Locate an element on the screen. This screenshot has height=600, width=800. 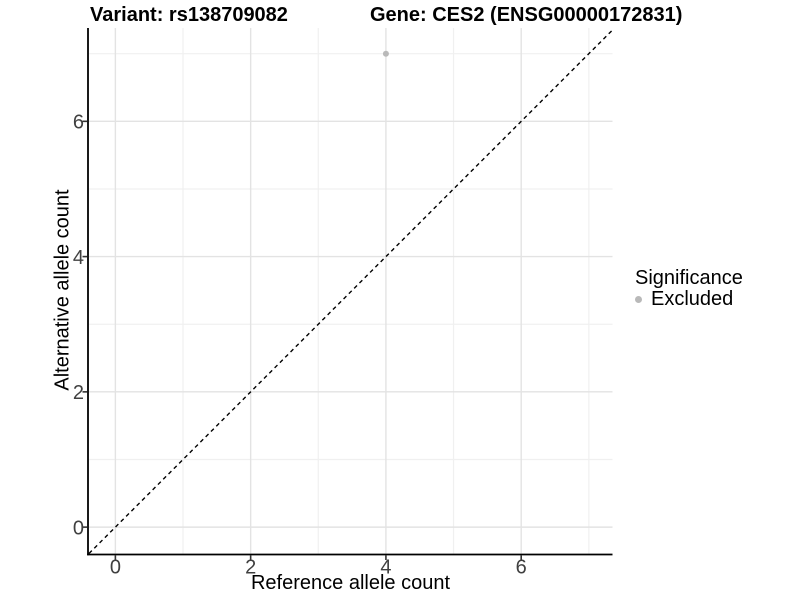
legend: Significance Excluded is located at coordinates (686, 288).